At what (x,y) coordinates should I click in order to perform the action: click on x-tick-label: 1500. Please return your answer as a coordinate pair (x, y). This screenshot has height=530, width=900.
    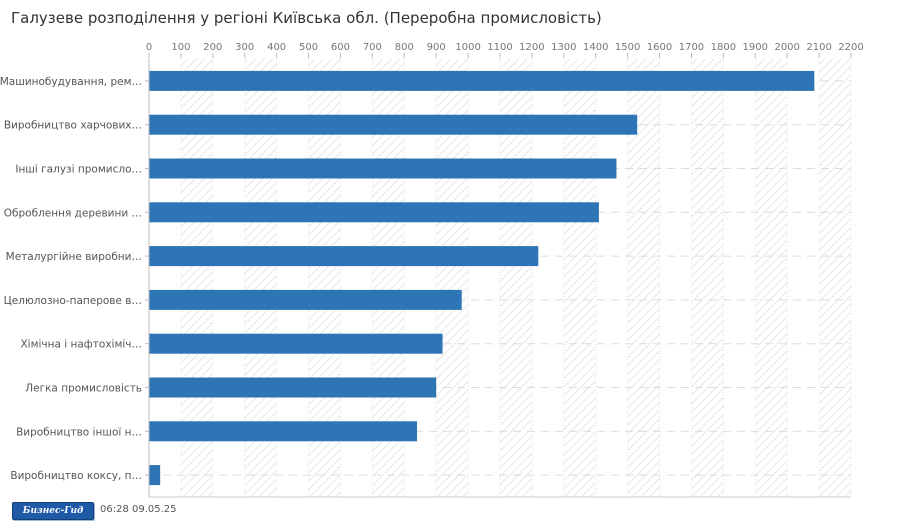
    Looking at the image, I should click on (627, 47).